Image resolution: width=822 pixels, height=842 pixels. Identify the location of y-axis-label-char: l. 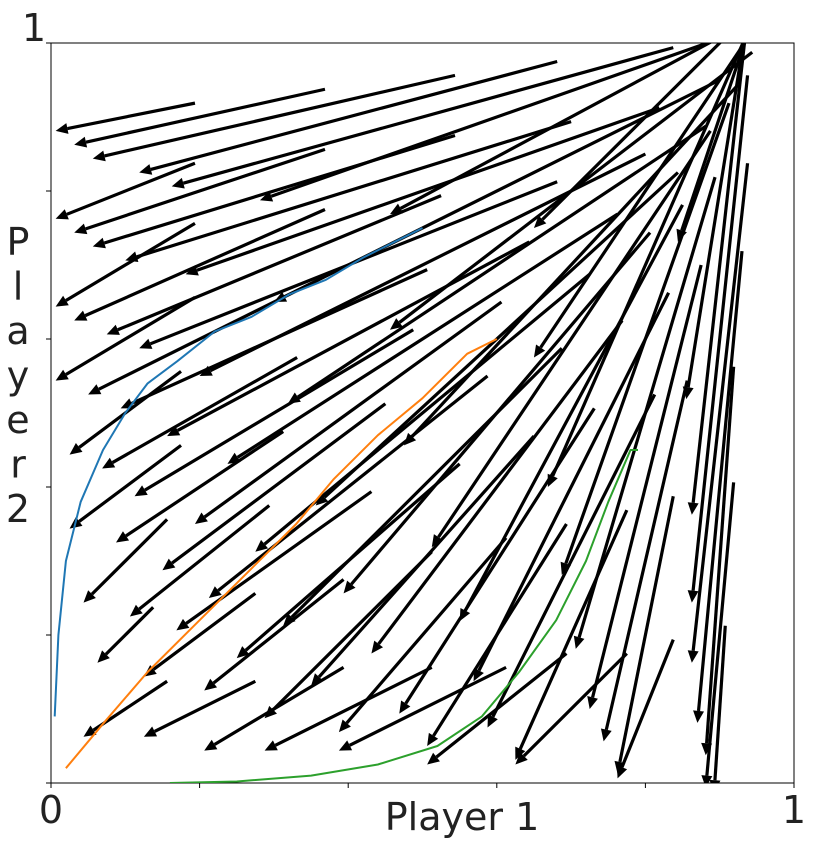
(18, 287).